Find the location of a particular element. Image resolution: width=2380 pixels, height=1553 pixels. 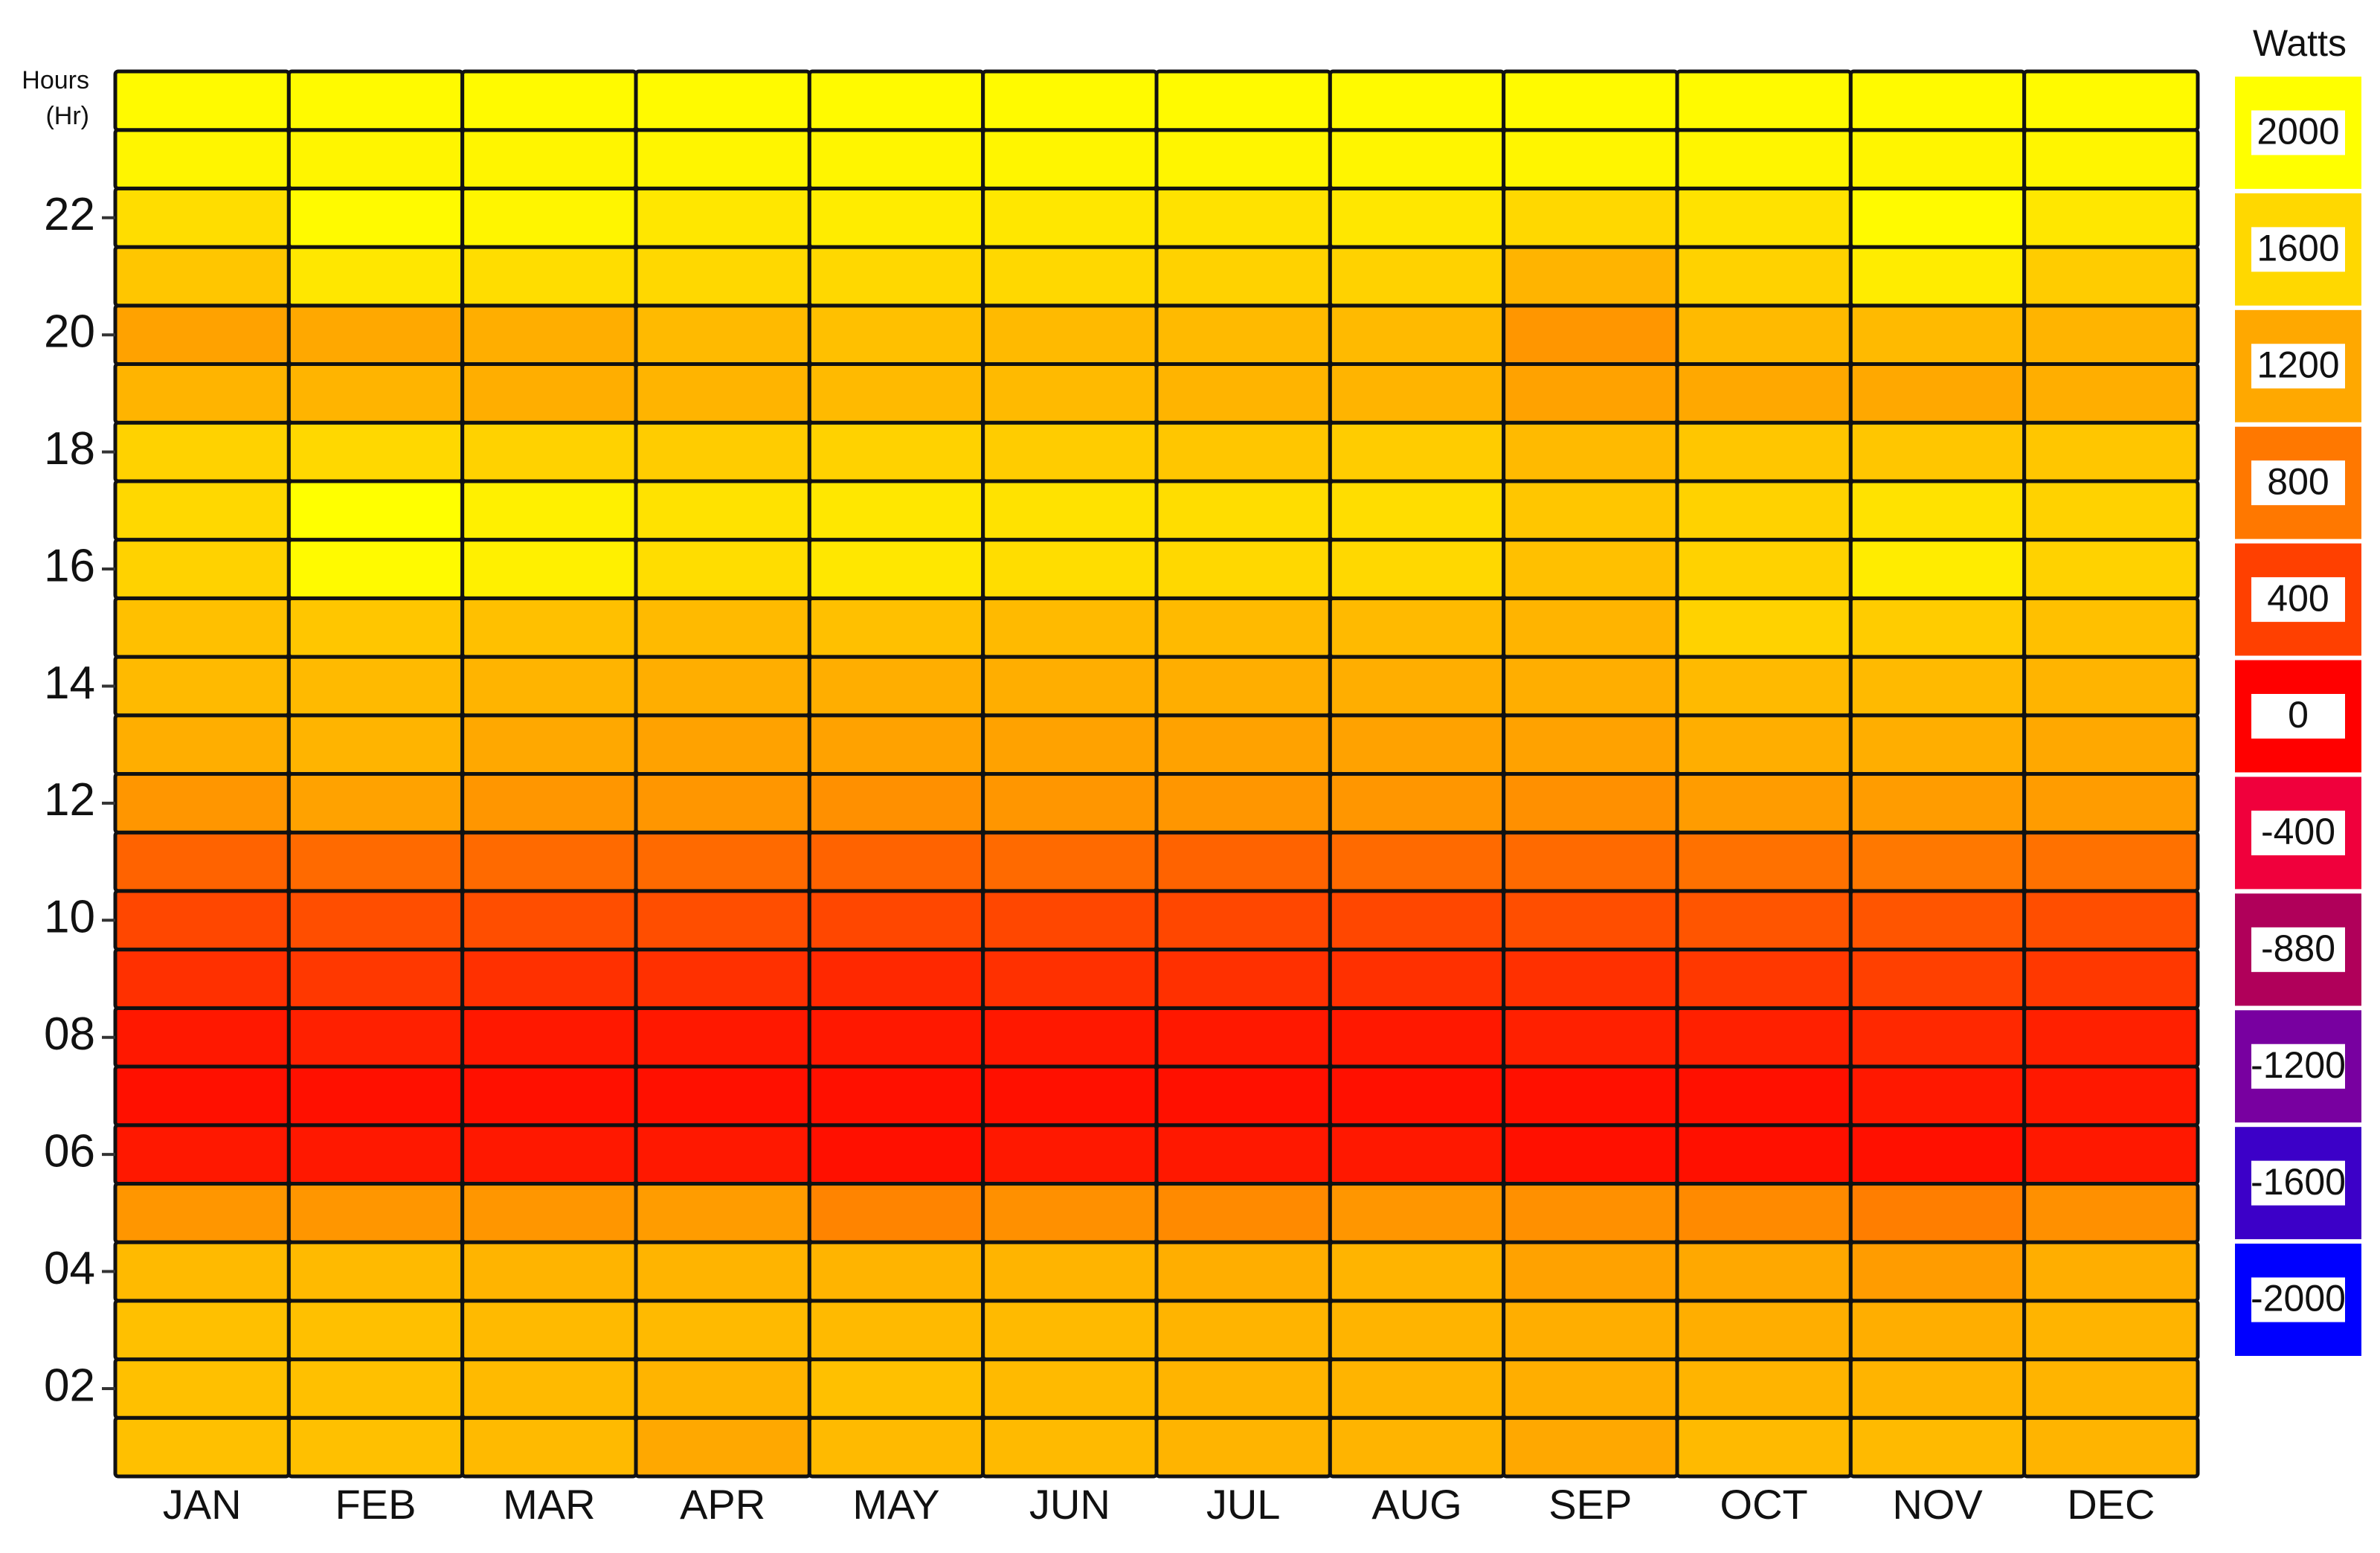

x-tick-label: SEP is located at coordinates (1590, 1504).